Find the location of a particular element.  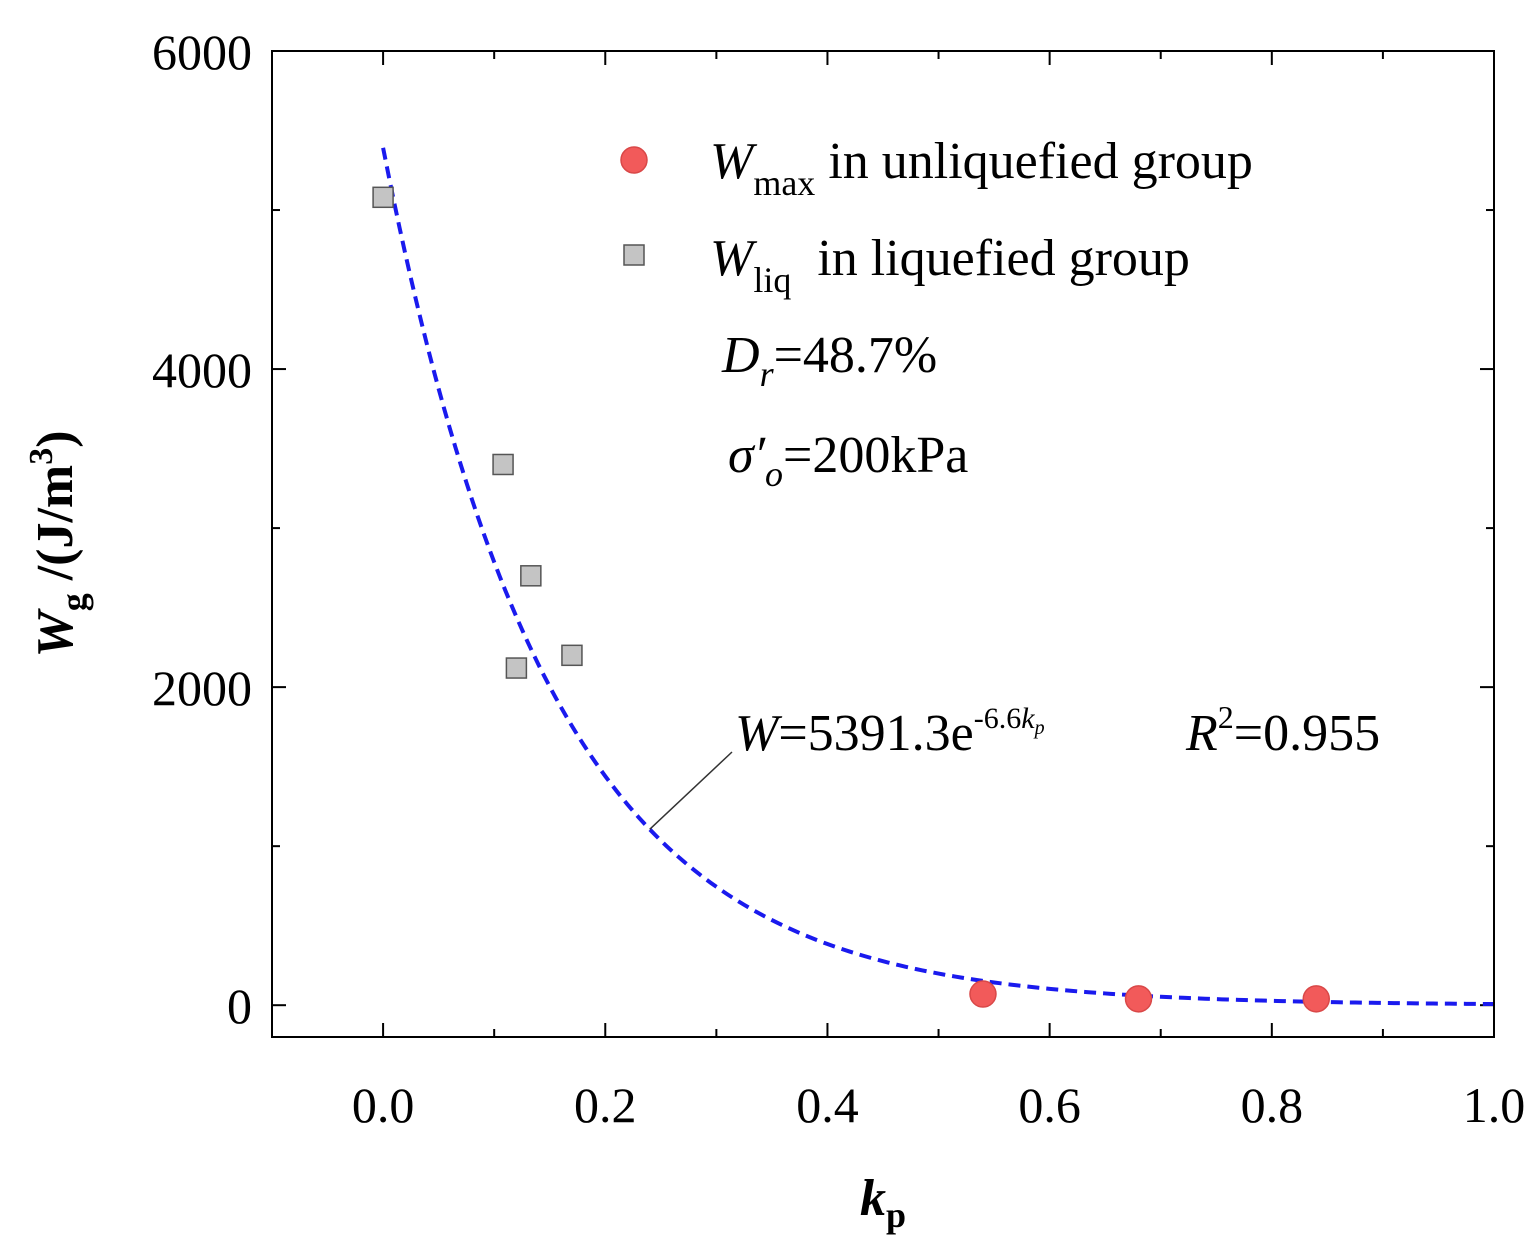

y-tick-label: 6000 is located at coordinates (202, 52).